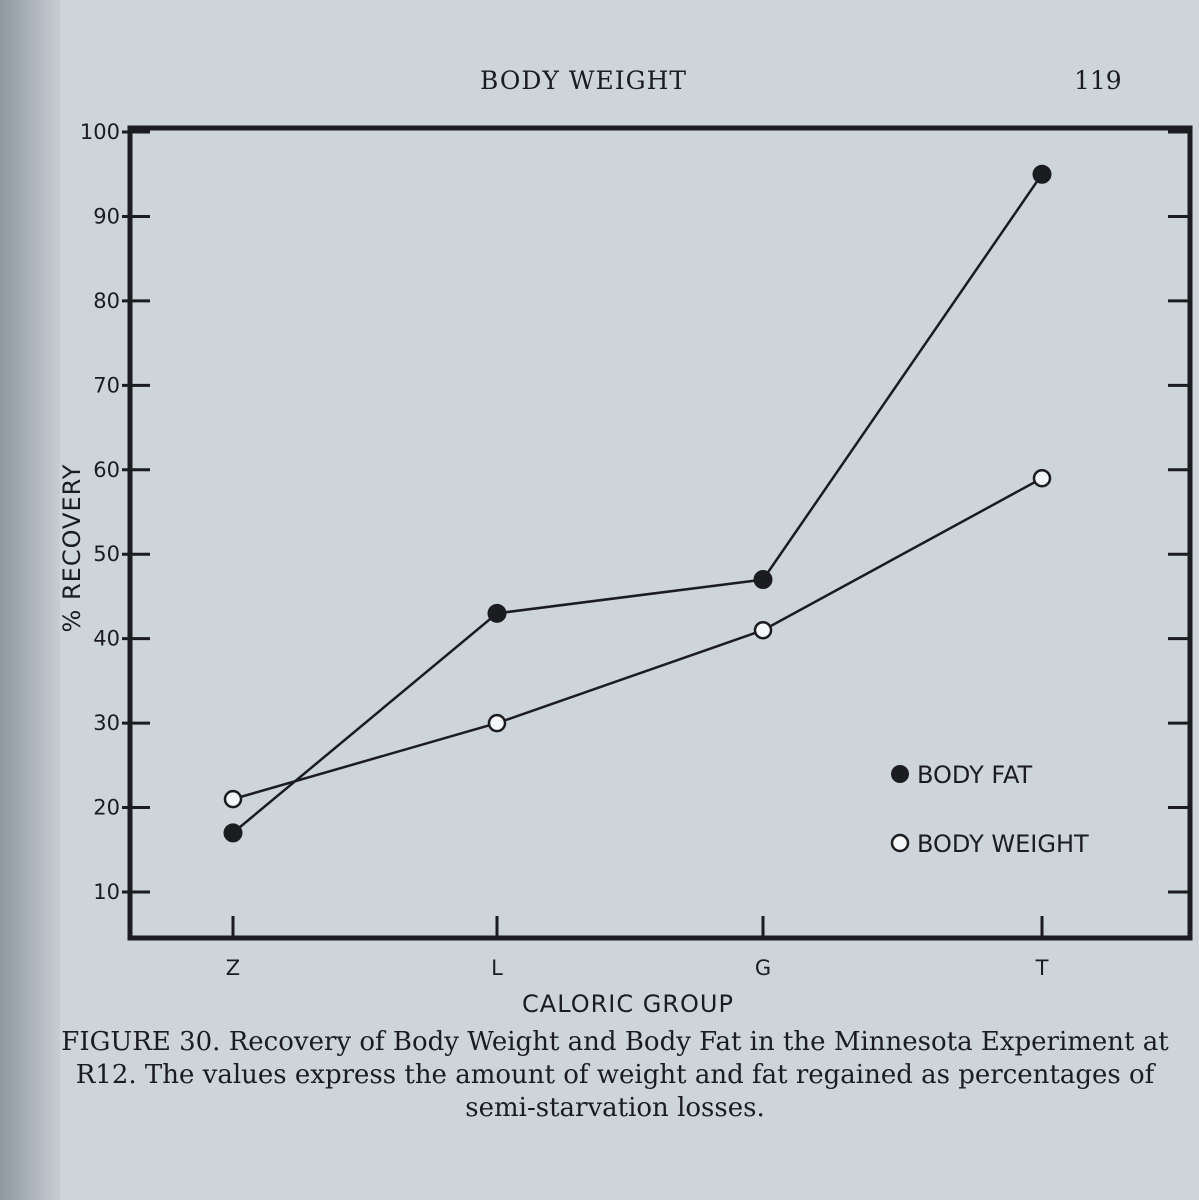 The image size is (1199, 1200). I want to click on legend-body-weight-label: BODY WEIGHT, so click(1003, 844).